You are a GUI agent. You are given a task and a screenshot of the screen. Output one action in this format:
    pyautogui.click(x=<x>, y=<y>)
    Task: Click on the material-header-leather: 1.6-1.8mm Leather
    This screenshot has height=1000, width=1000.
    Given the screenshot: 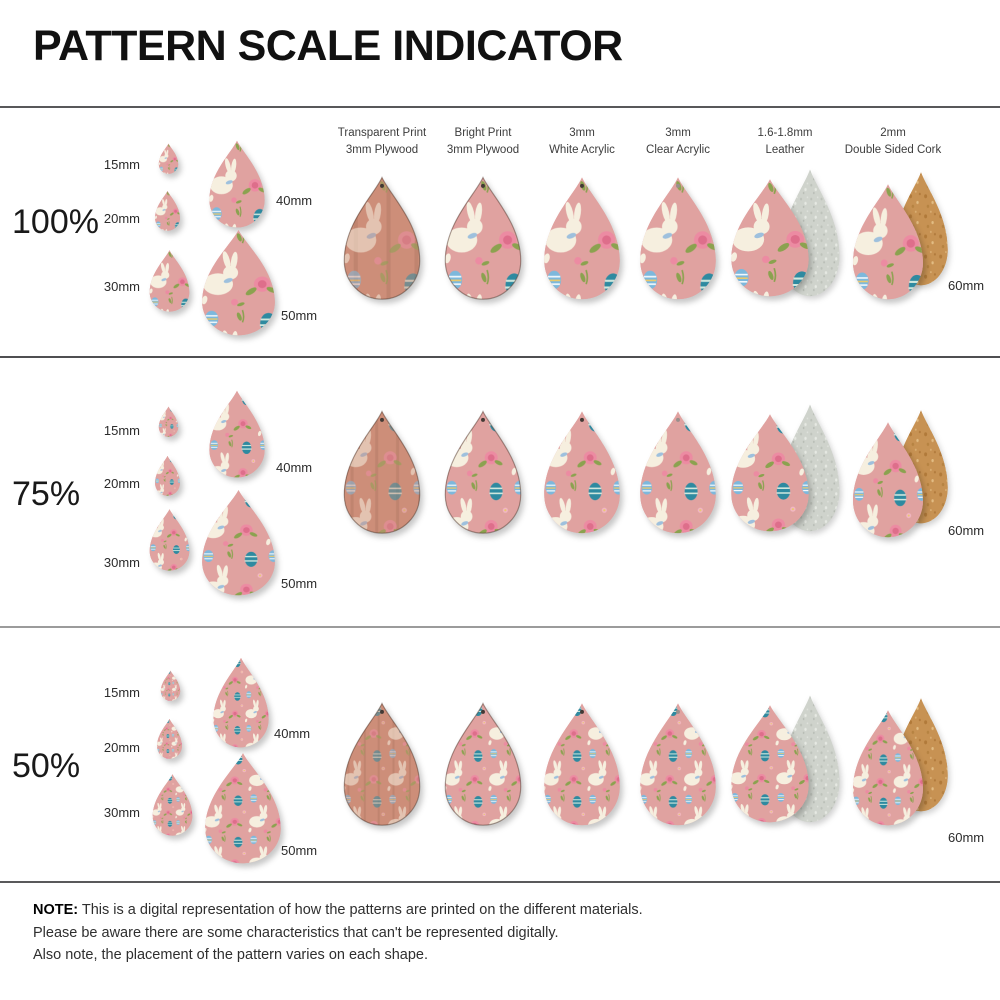 What is the action you would take?
    pyautogui.click(x=785, y=141)
    